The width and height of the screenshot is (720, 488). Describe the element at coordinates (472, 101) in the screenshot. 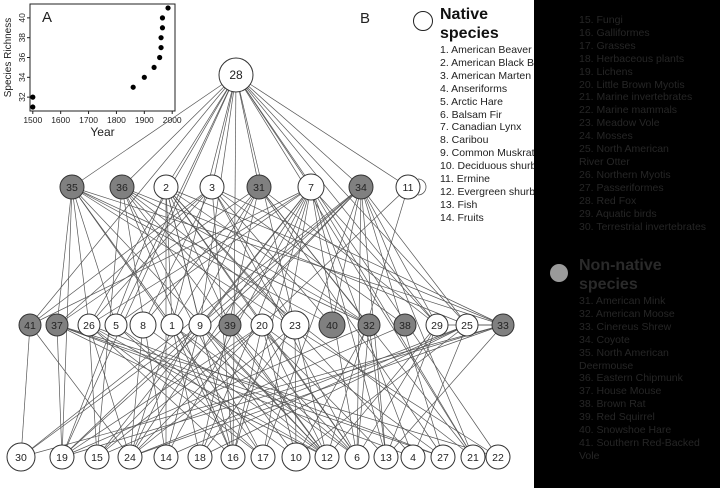

I see `species-list-item: 5. Arctic Hare` at that location.